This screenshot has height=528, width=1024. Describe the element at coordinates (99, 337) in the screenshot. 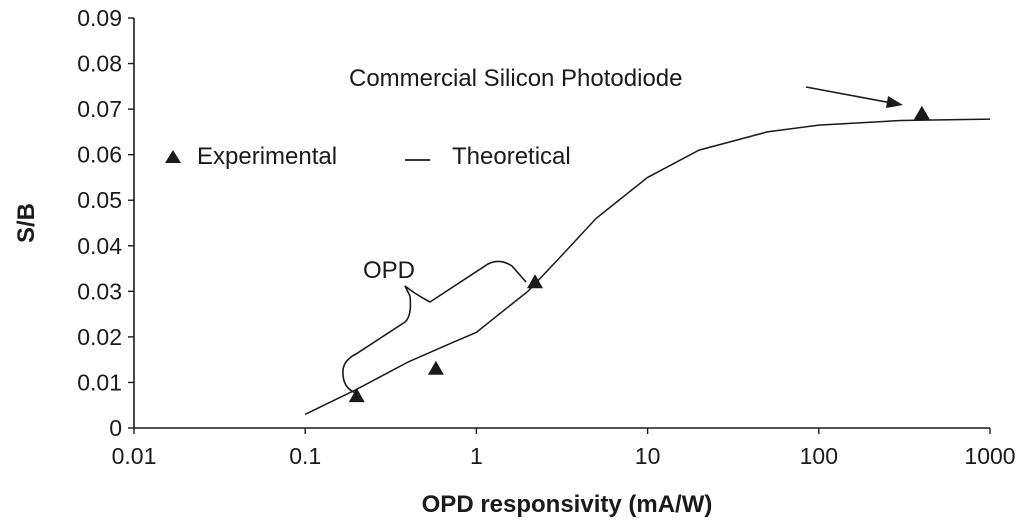

I see `y-tick-label: 0.02` at that location.